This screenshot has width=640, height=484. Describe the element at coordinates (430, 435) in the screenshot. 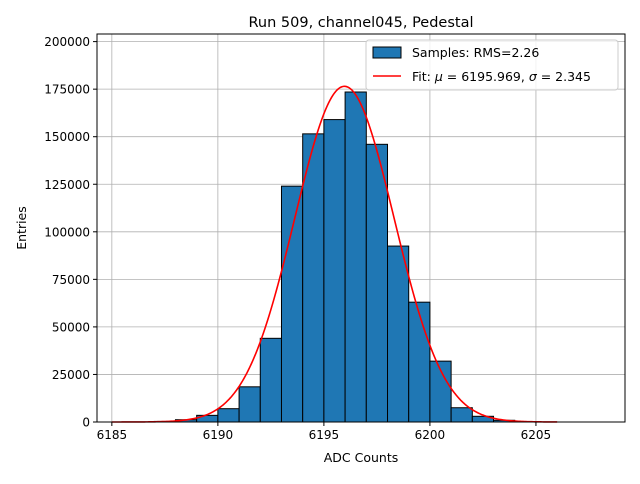

I see `x-tick-label: 6200` at that location.